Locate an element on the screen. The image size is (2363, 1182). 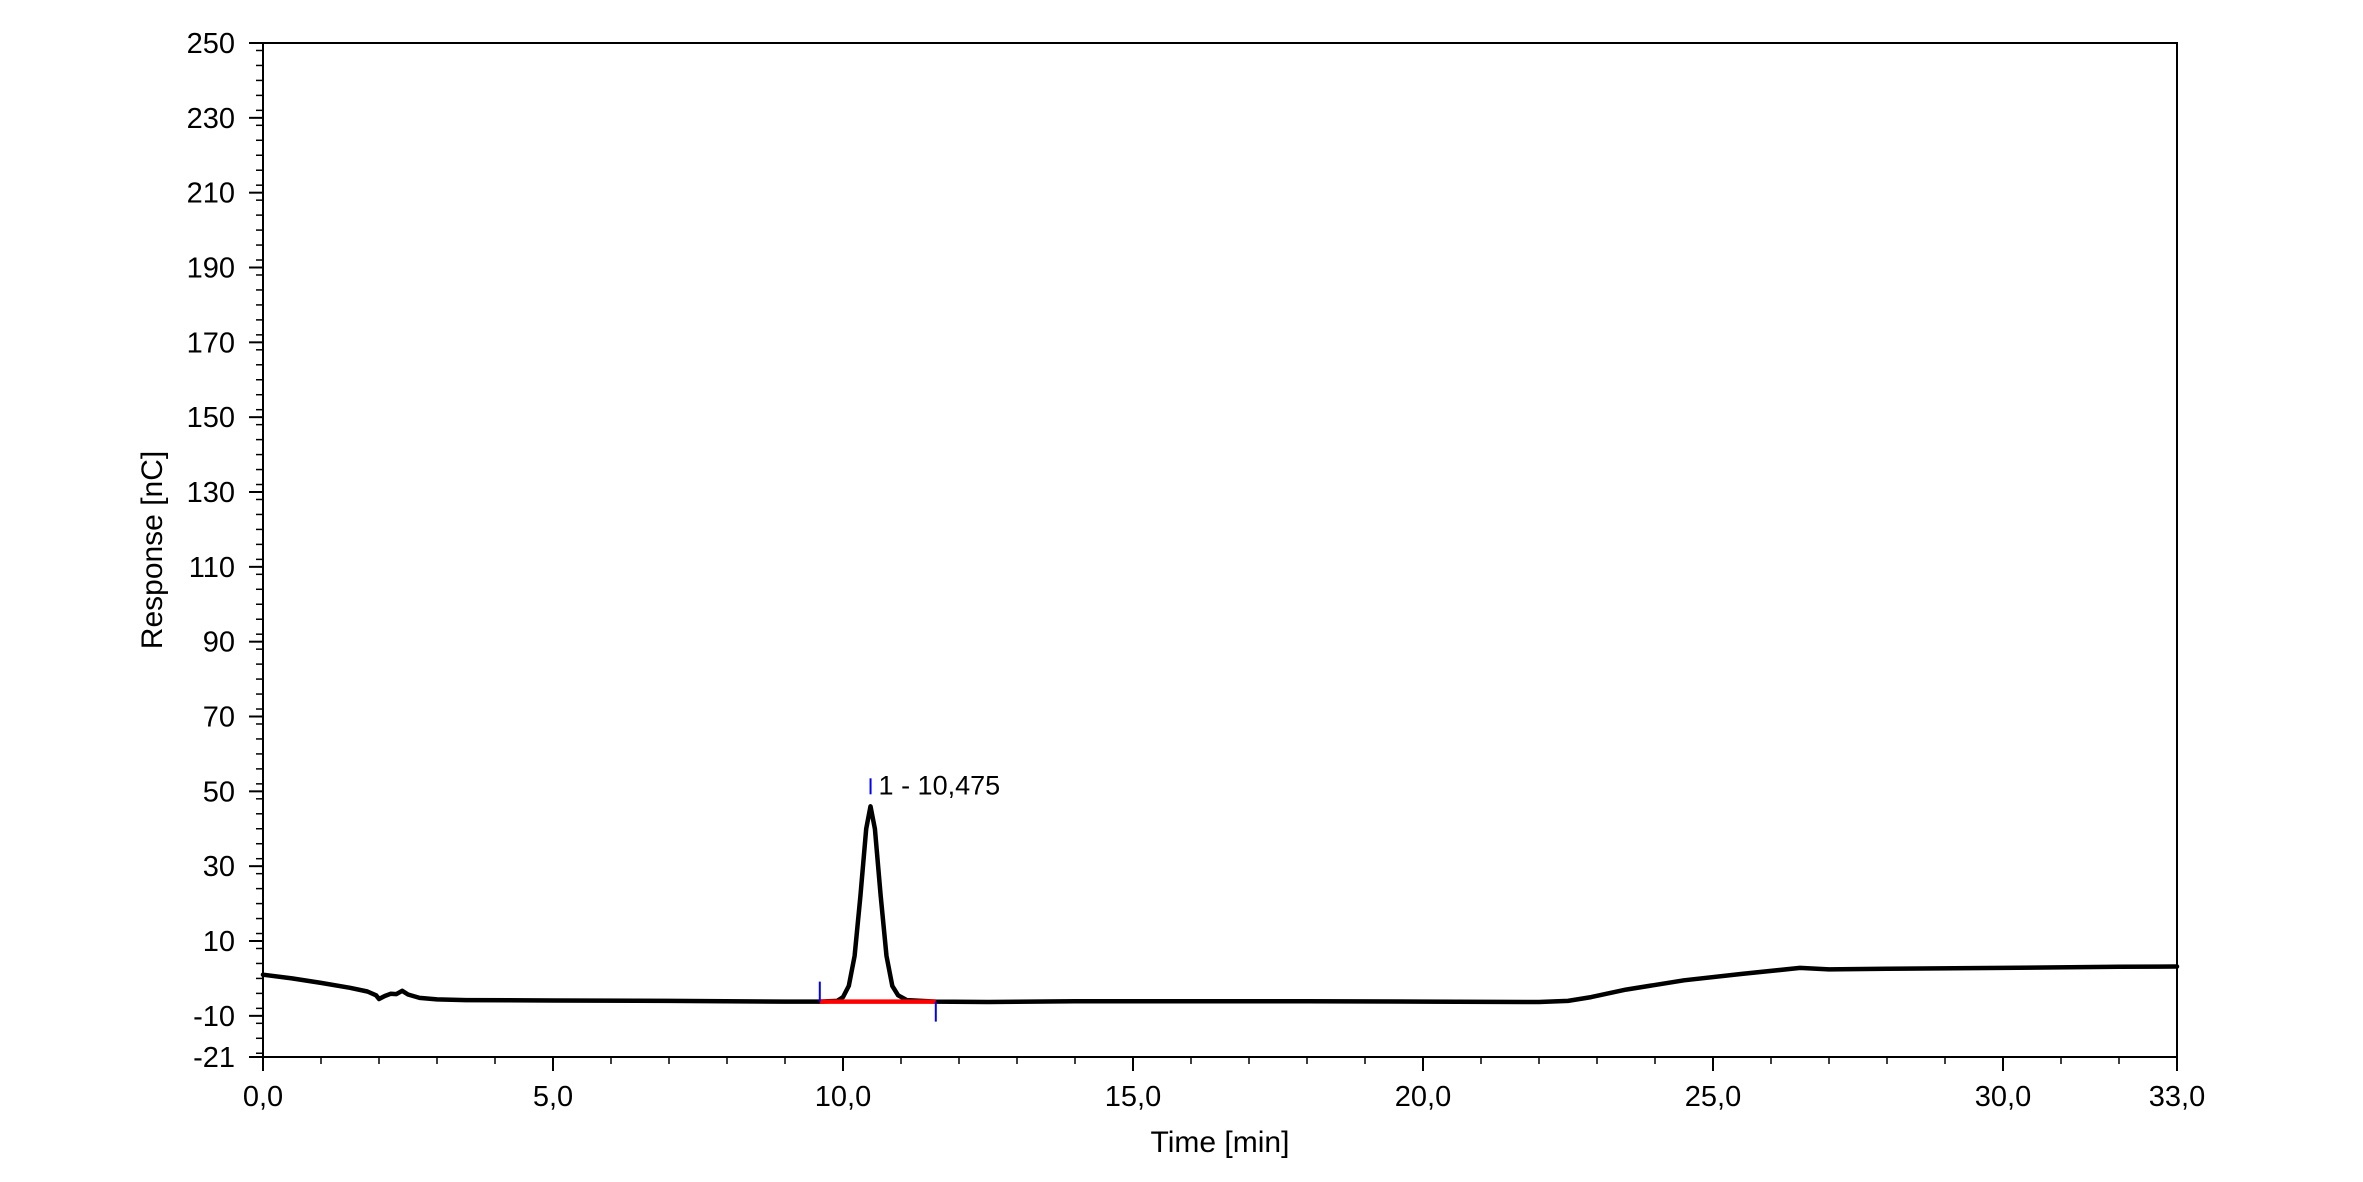
x-tick-labels: 0,0 5,0 10,0 15,0 20,0 25,0 30,0 33,0 is located at coordinates (1224, 1097).